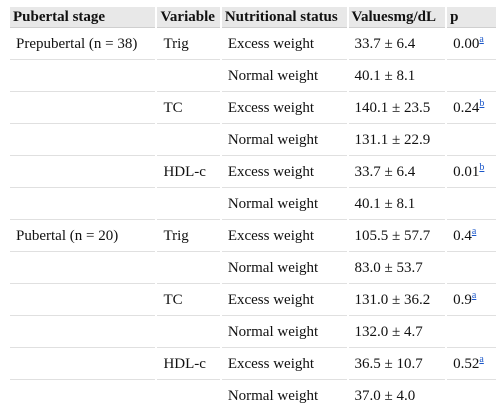 Image resolution: width=501 pixels, height=413 pixels. What do you see at coordinates (83, 17) in the screenshot?
I see `header-pubertal-stage: Pubertal stage` at bounding box center [83, 17].